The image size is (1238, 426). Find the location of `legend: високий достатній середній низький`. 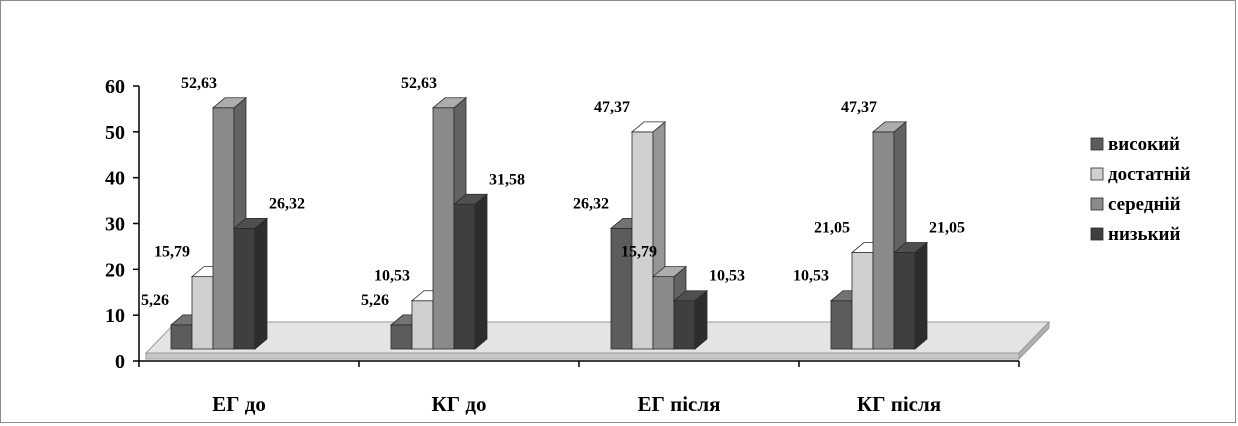

legend: високий достатній середній низький is located at coordinates (1140, 189).